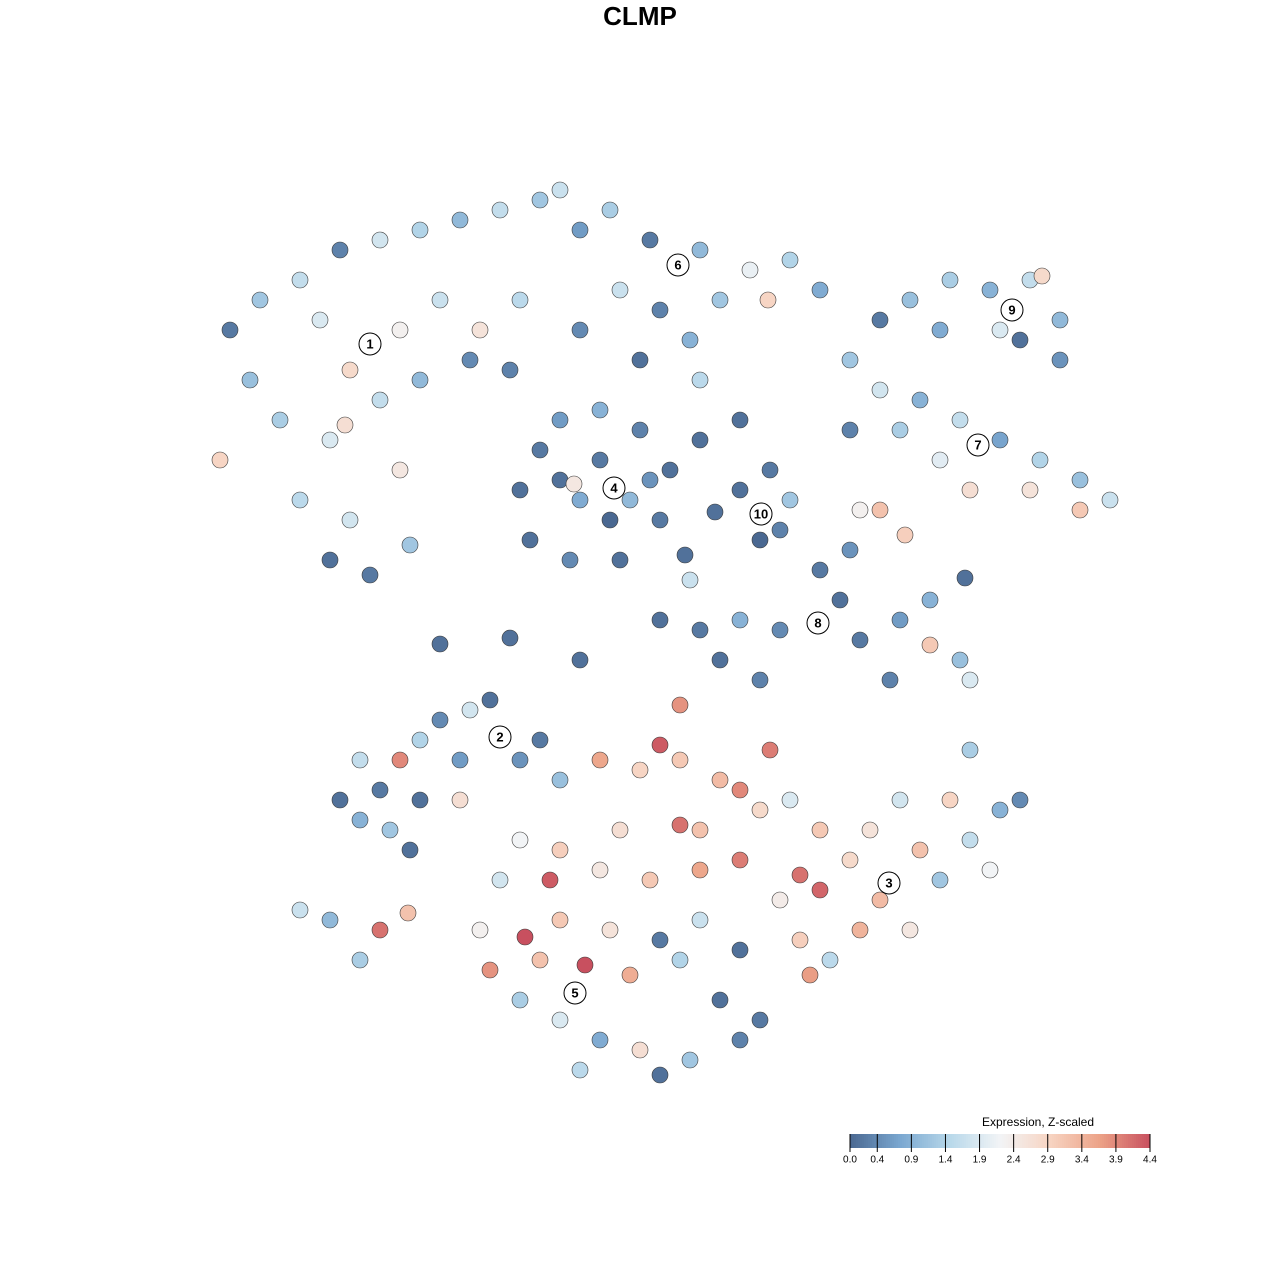 This screenshot has height=1280, width=1280. Describe the element at coordinates (574, 992) in the screenshot. I see `cluster-label: 5` at that location.